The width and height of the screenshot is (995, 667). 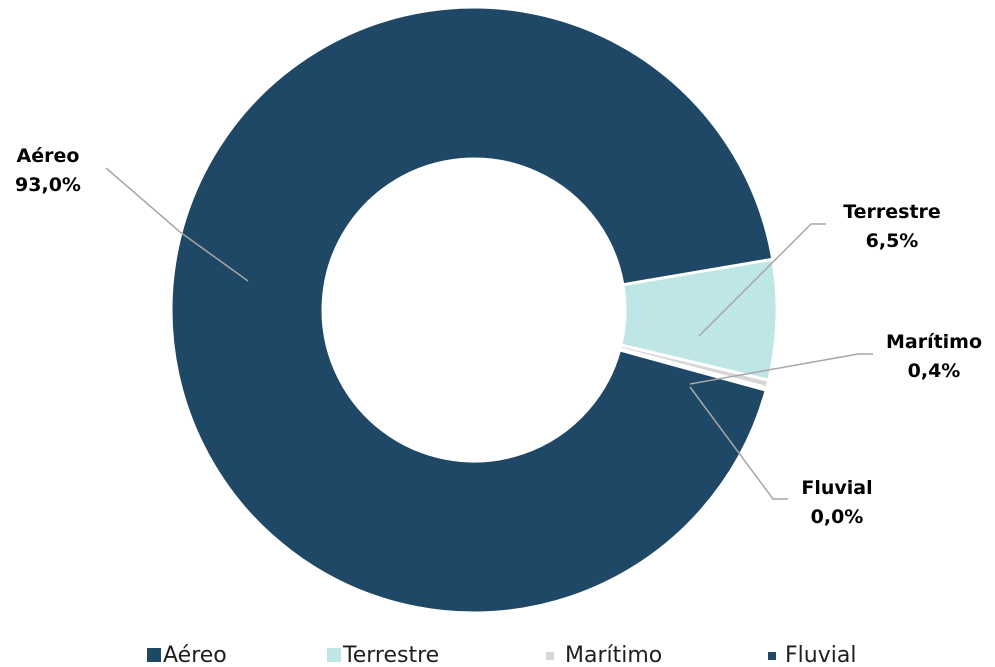 I want to click on leader-line-aereo, so click(x=177, y=224).